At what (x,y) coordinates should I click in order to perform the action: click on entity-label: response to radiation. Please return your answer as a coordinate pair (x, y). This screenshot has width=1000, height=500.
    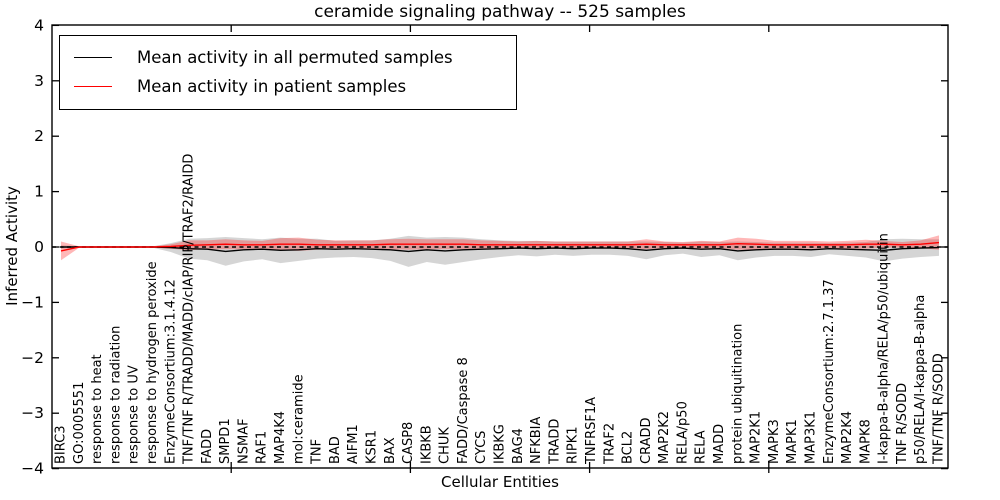
    Looking at the image, I should click on (115, 395).